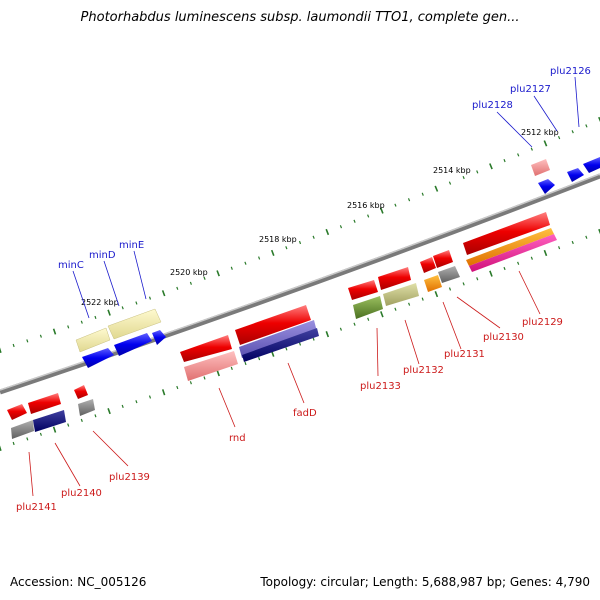 The image size is (600, 600). Describe the element at coordinates (305, 413) in the screenshot. I see `gene-label: fadD` at that location.